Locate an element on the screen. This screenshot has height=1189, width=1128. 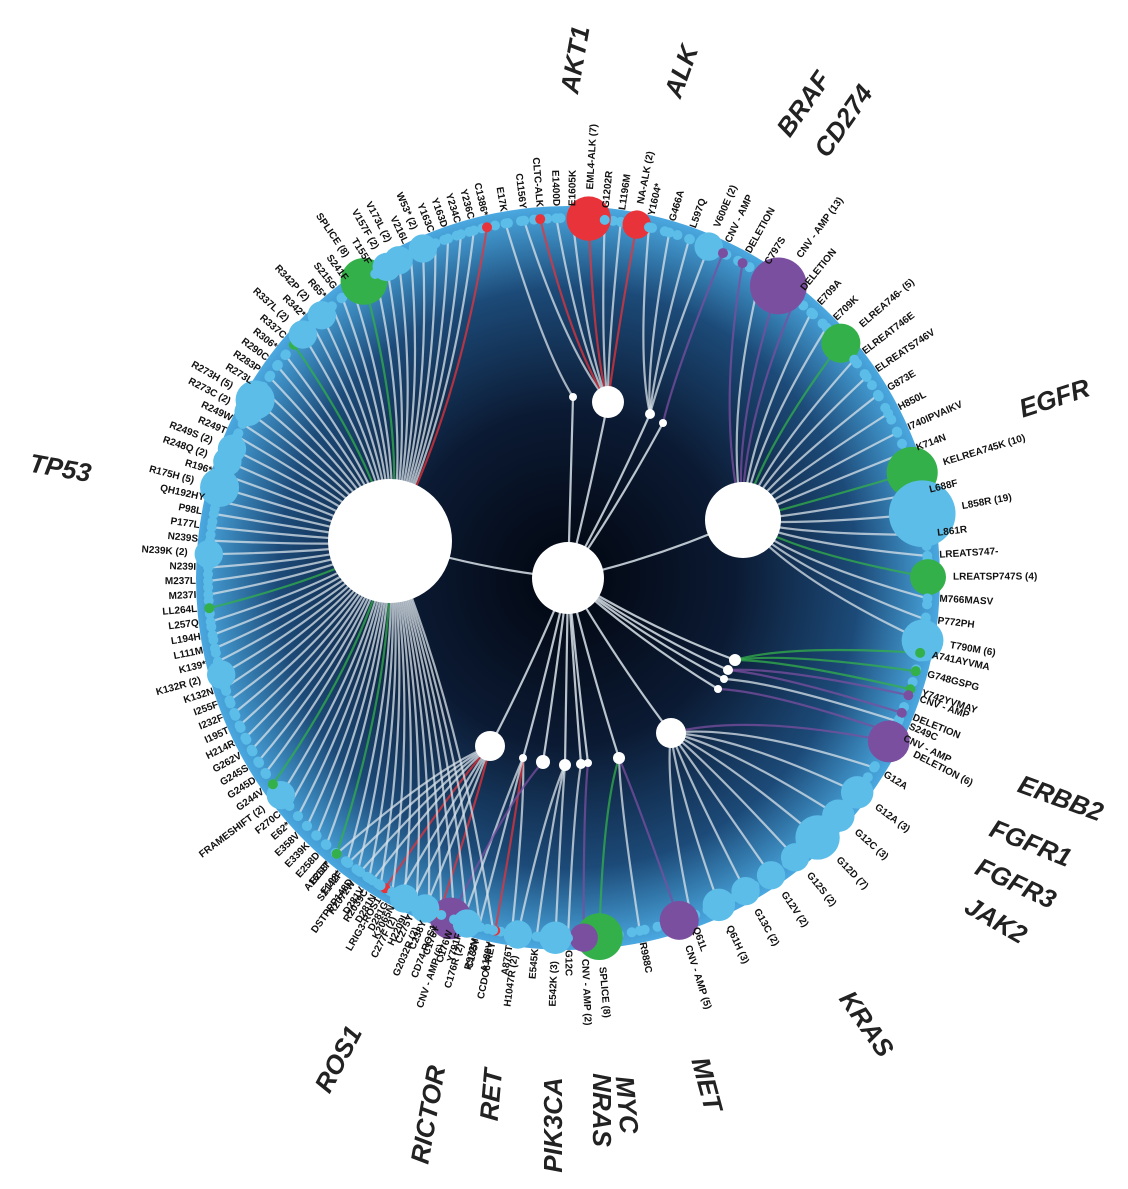
hub-met is located at coordinates (619, 758).